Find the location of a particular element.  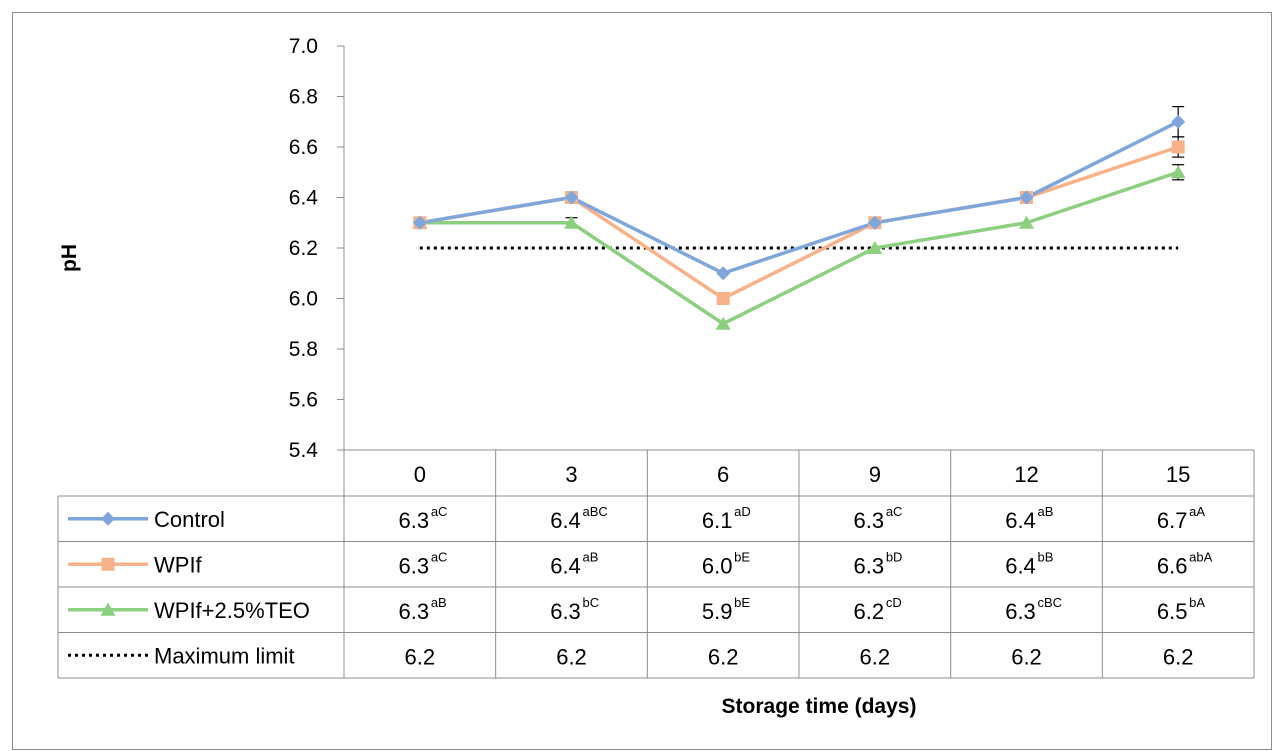

y-tick-label: 6.0 is located at coordinates (303, 299).